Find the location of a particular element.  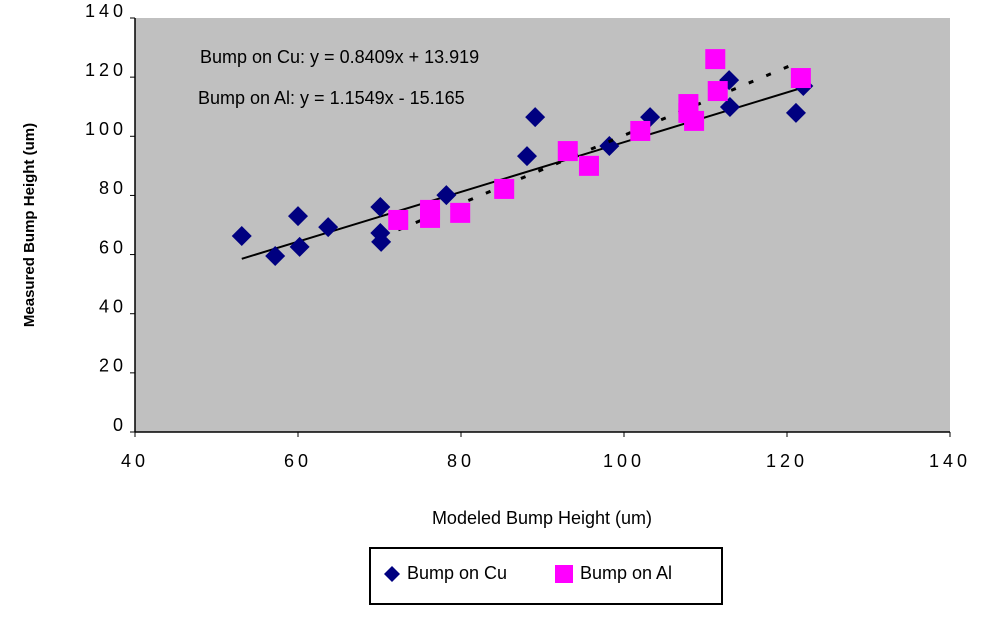

y-tick-label: 100 is located at coordinates (106, 129).